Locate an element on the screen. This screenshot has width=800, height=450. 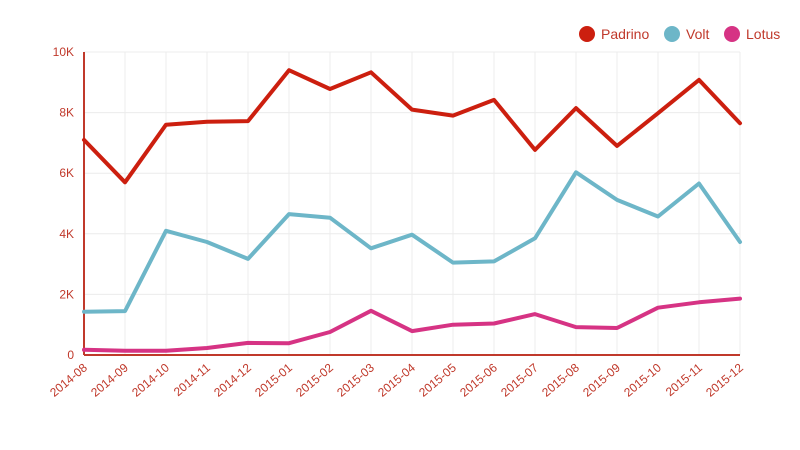
legend-item-volt: Volt is located at coordinates (686, 34).